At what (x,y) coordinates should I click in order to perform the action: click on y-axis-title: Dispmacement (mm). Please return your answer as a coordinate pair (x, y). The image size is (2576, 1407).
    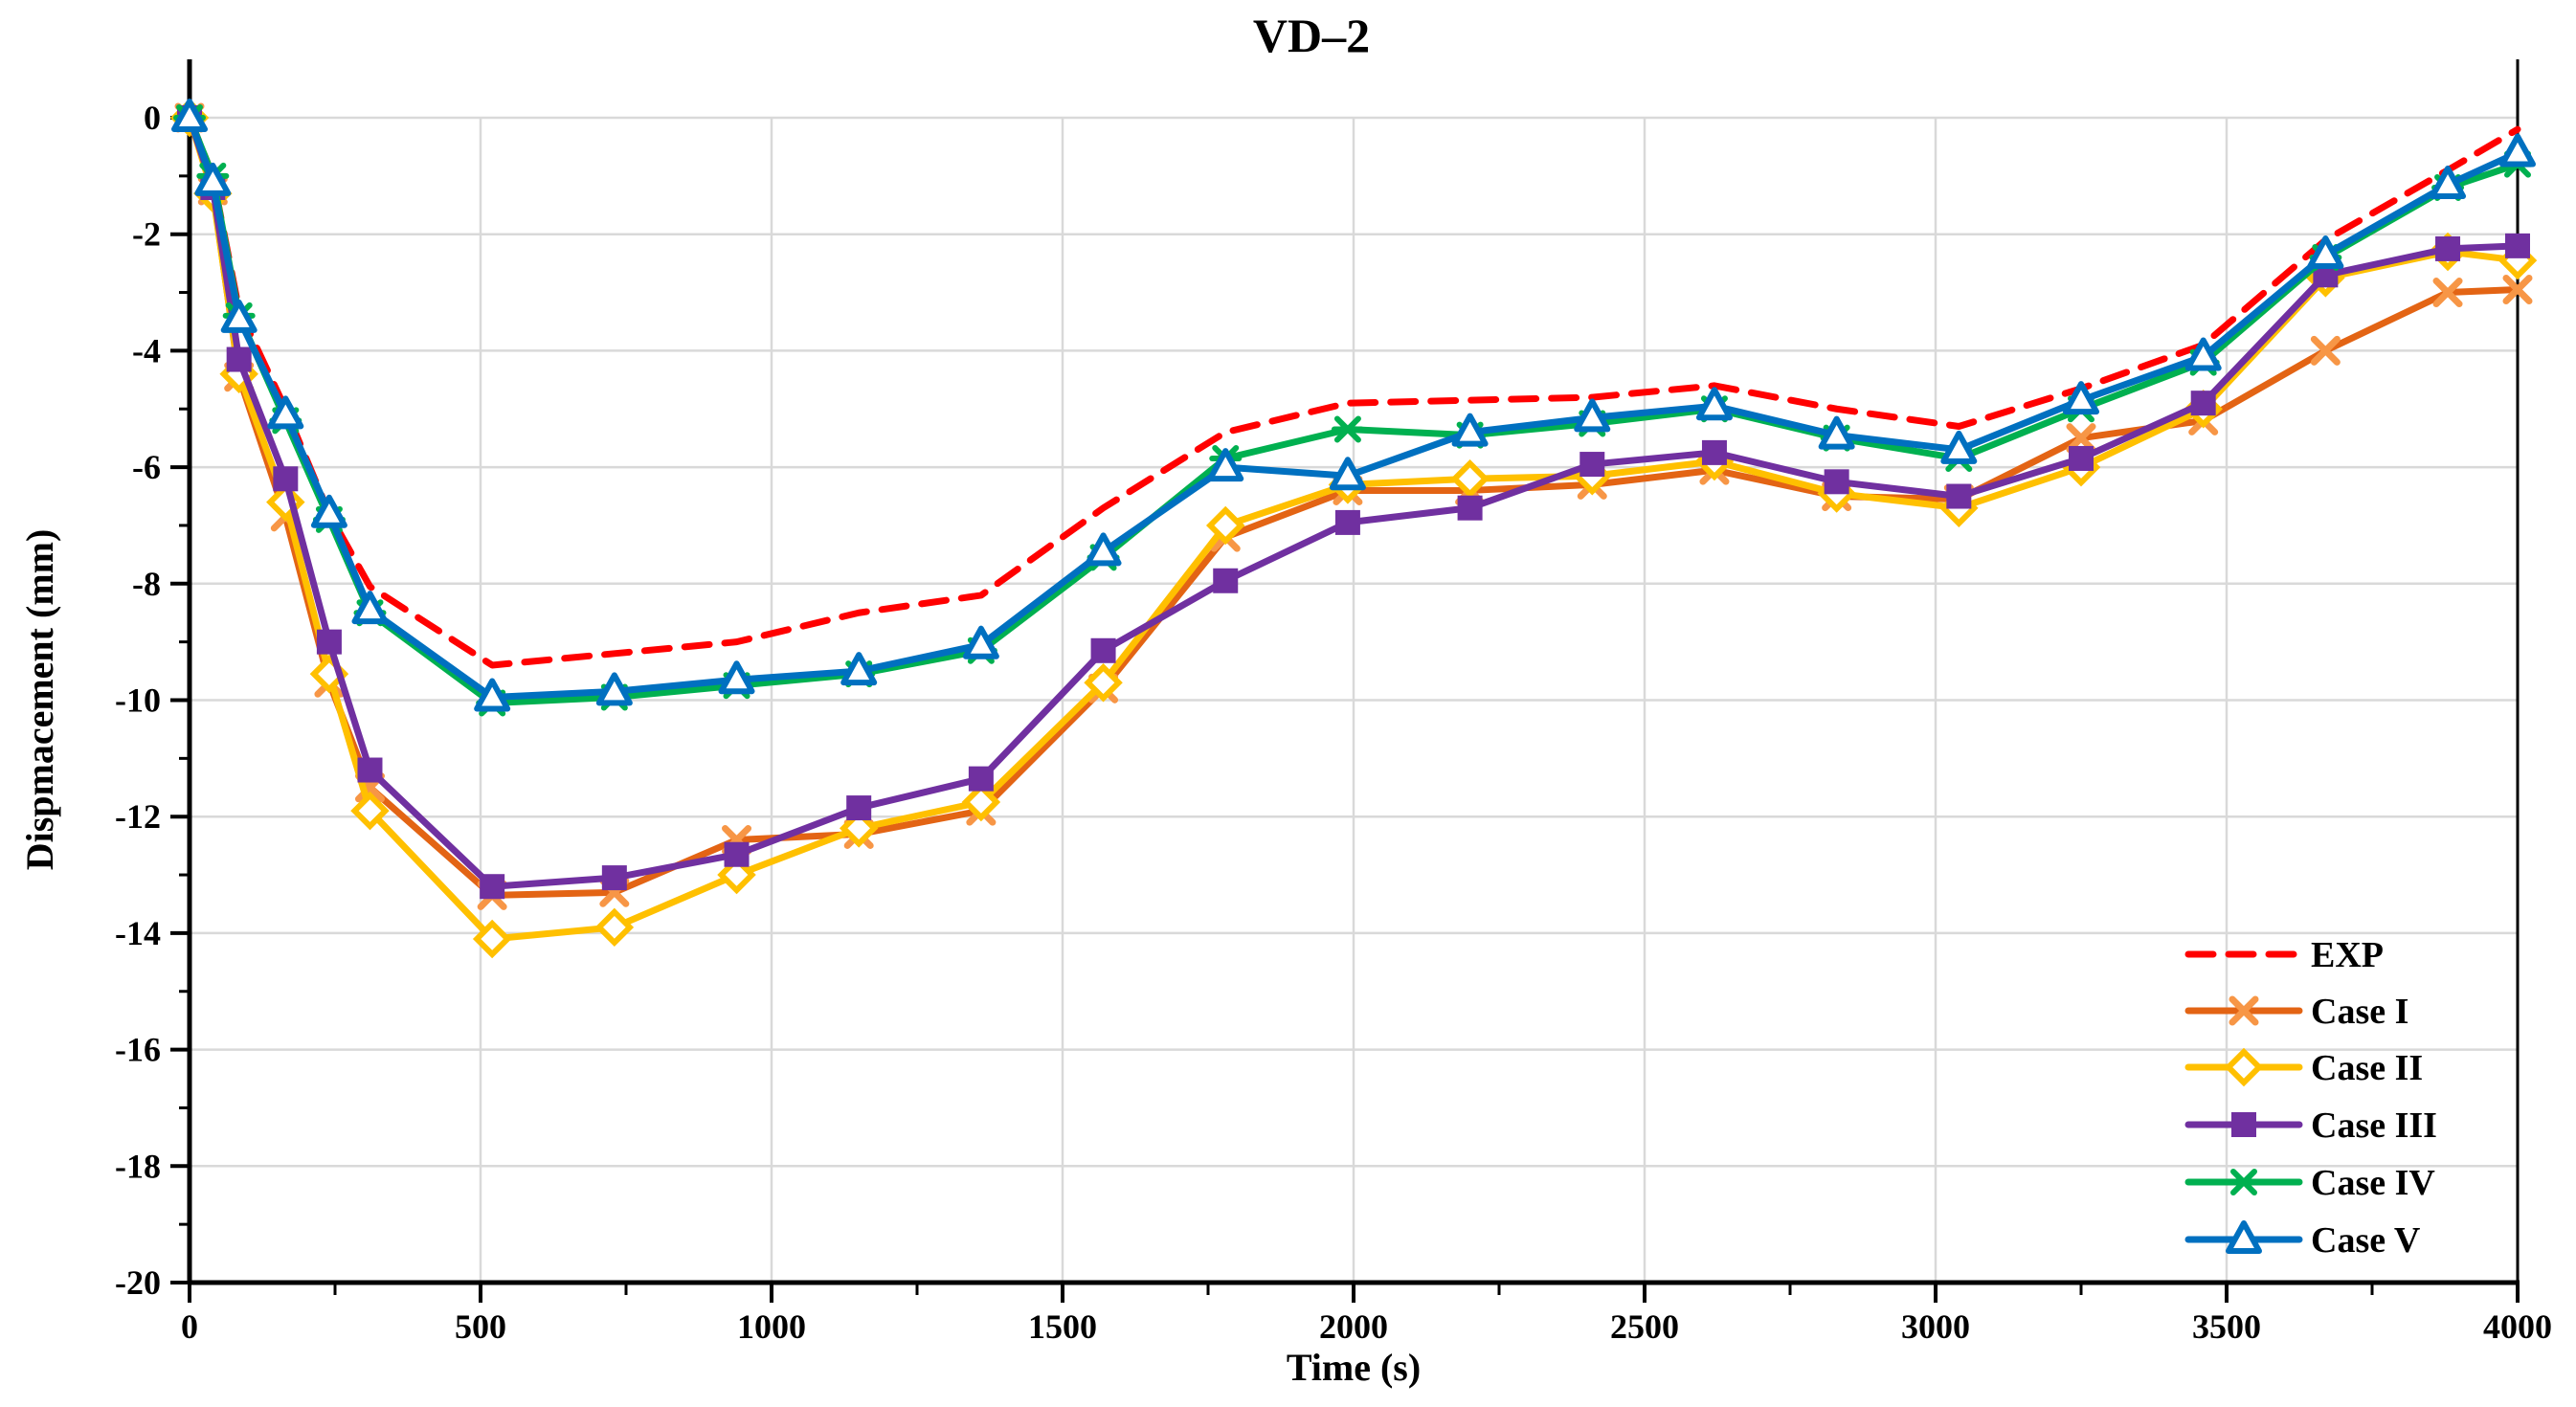
    Looking at the image, I should click on (40, 699).